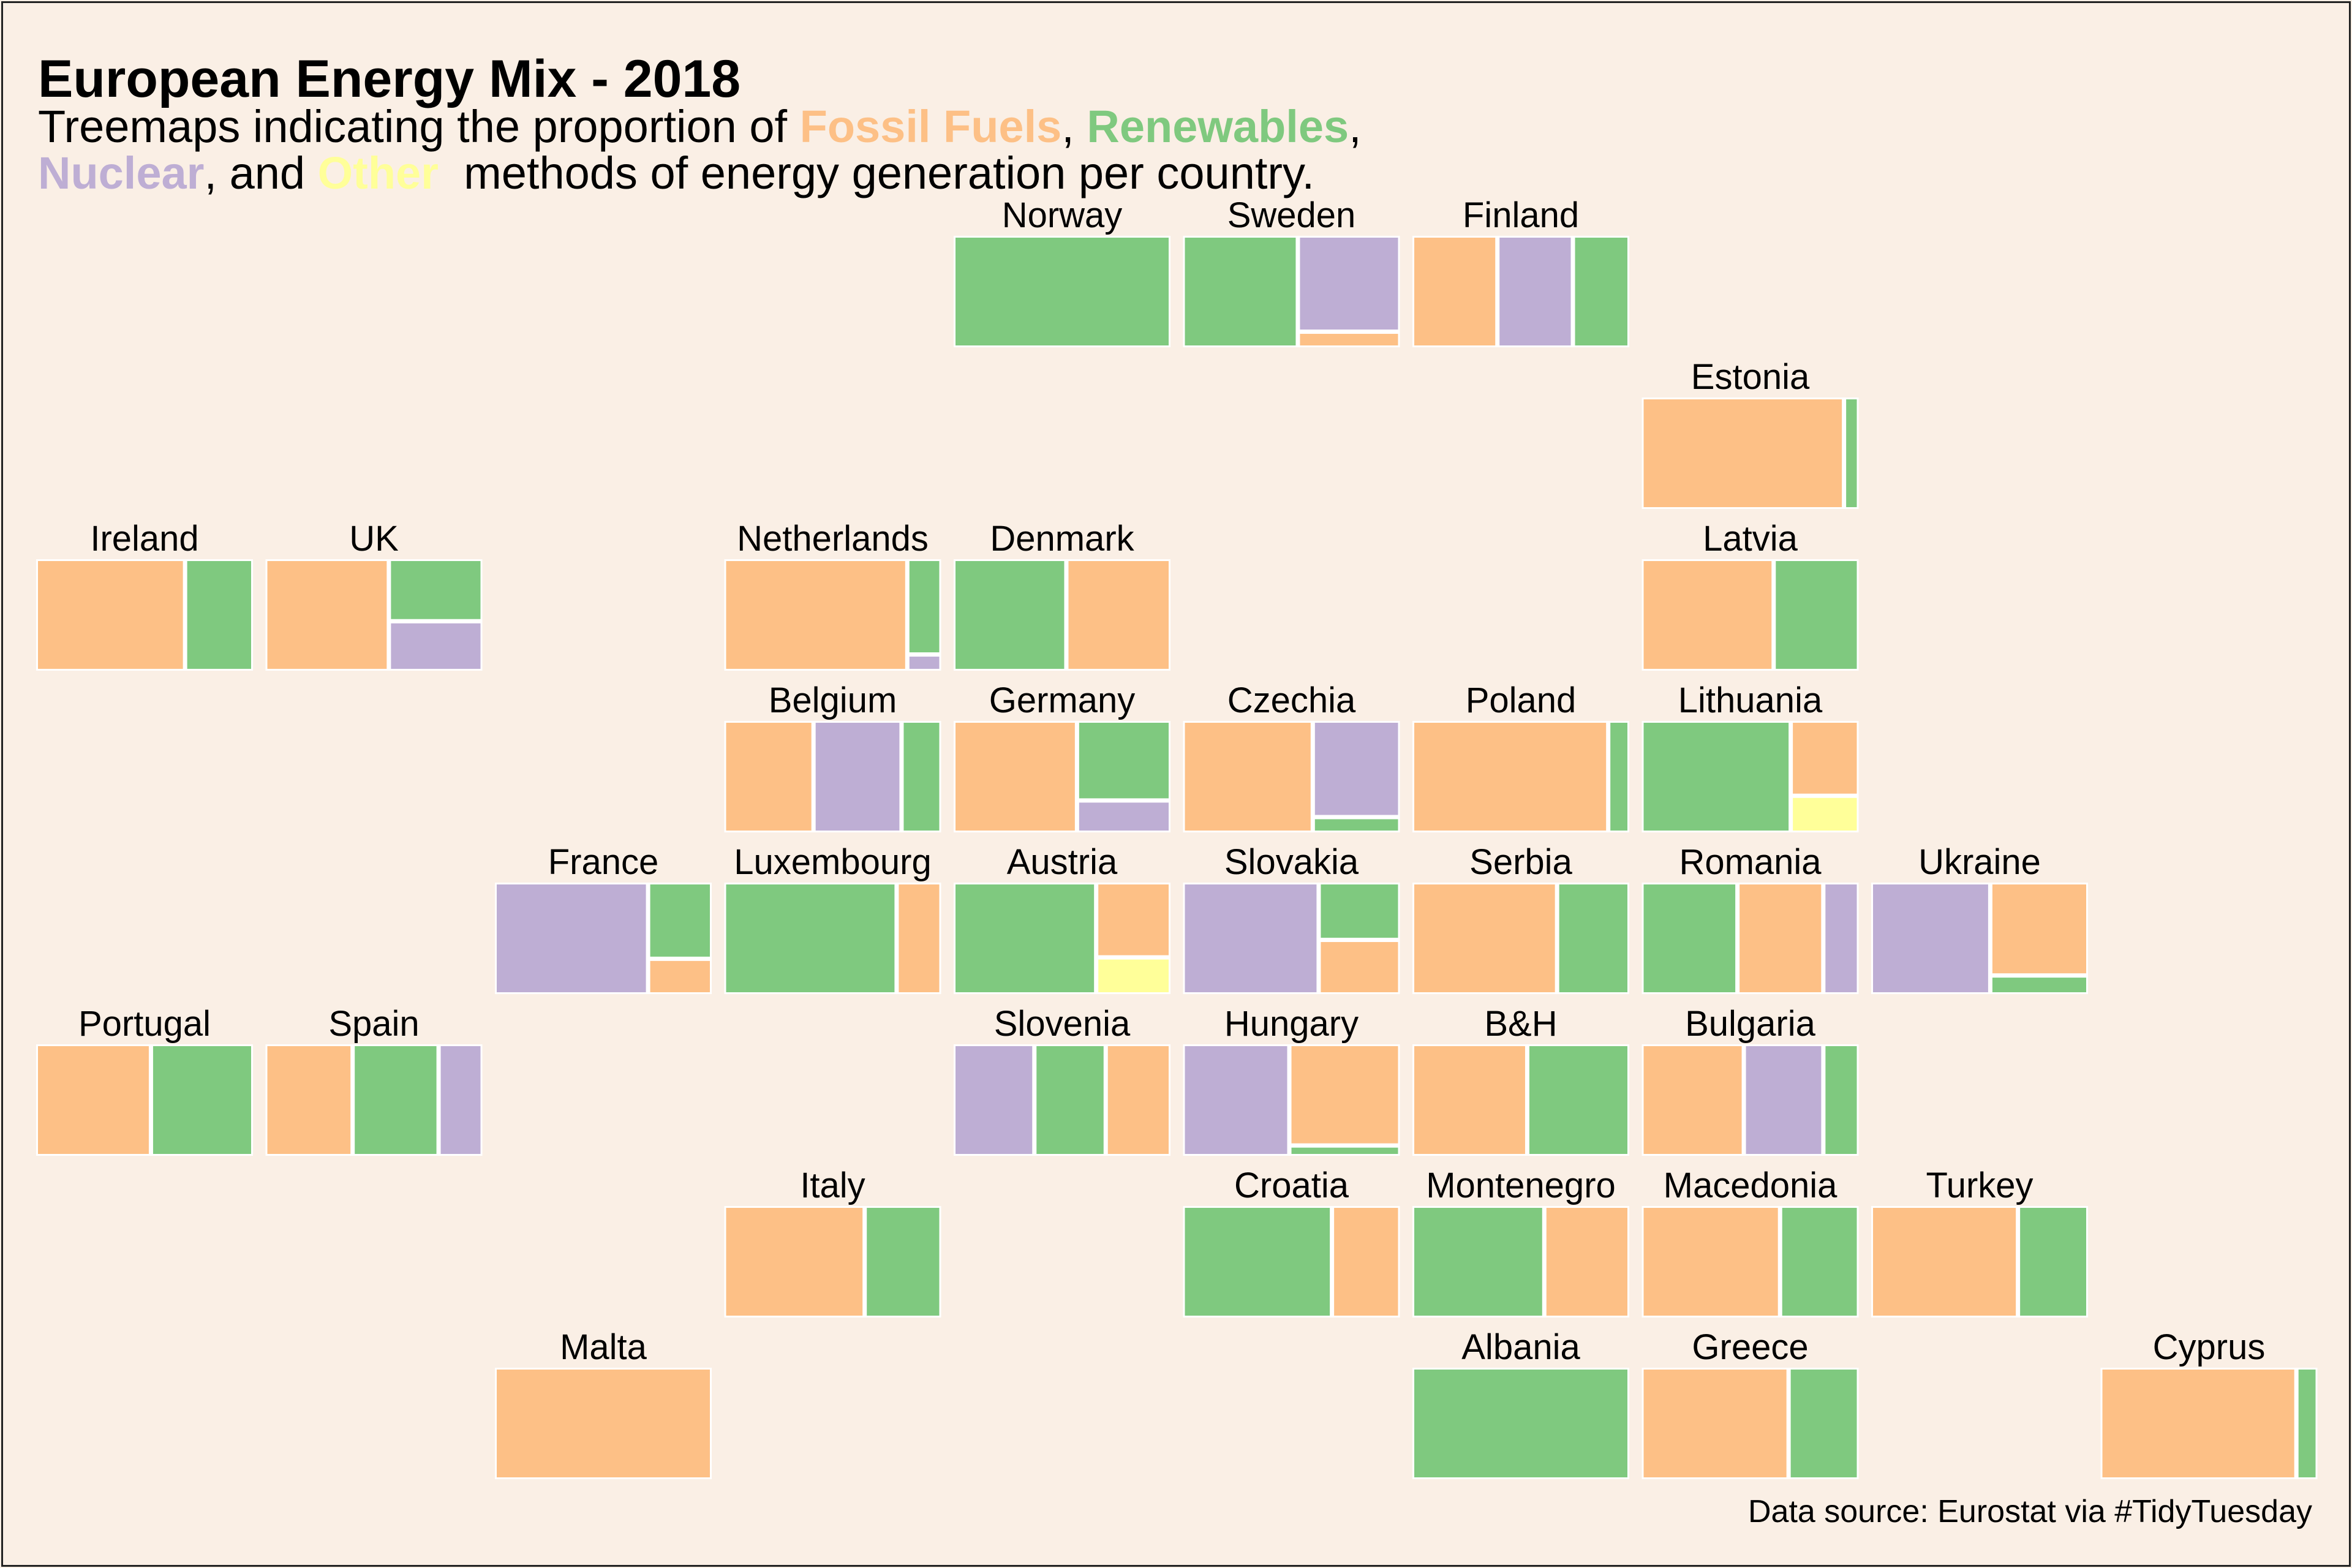 The image size is (2352, 1568). Describe the element at coordinates (145, 1024) in the screenshot. I see `country-portugal-label: Portugal` at that location.